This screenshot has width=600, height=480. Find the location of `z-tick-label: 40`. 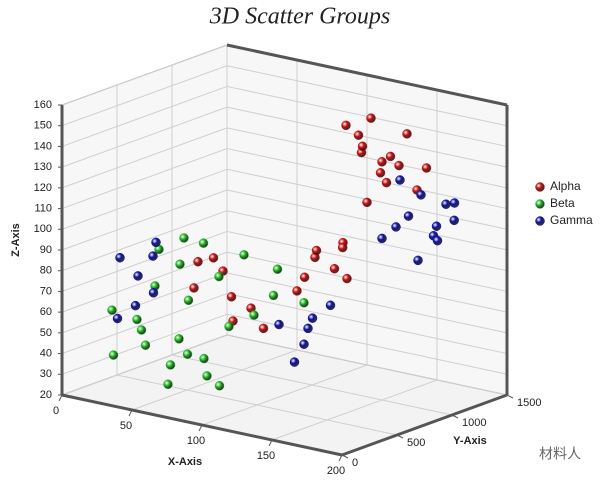

z-tick-label: 40 is located at coordinates (46, 353).